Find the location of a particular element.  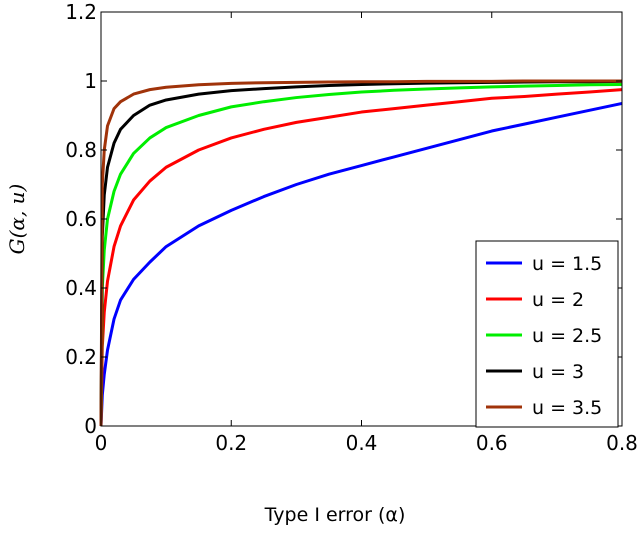

y-tick-label: 0.2 is located at coordinates (81, 357).